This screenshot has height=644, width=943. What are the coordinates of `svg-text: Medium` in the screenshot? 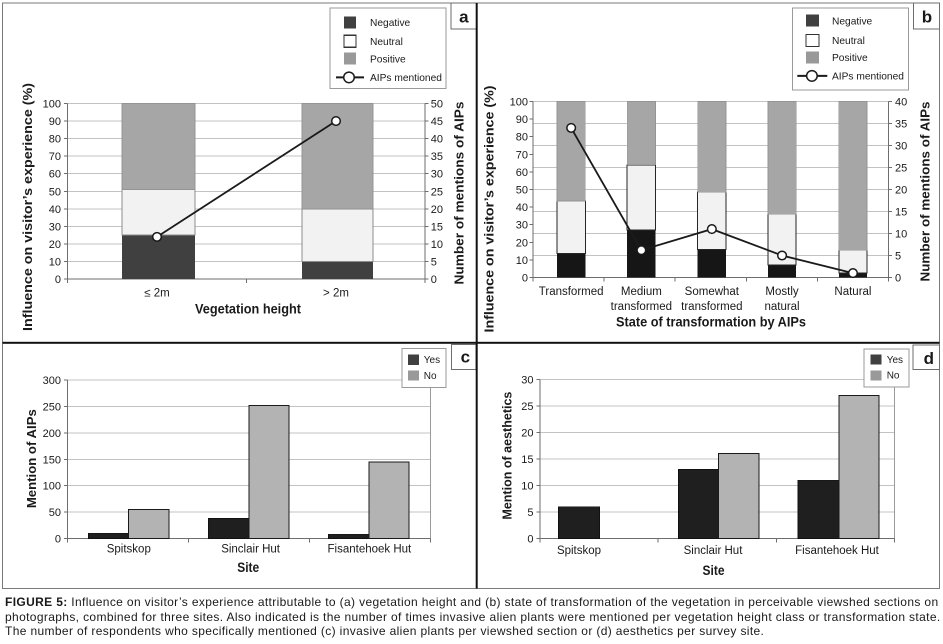 It's located at (641, 292).